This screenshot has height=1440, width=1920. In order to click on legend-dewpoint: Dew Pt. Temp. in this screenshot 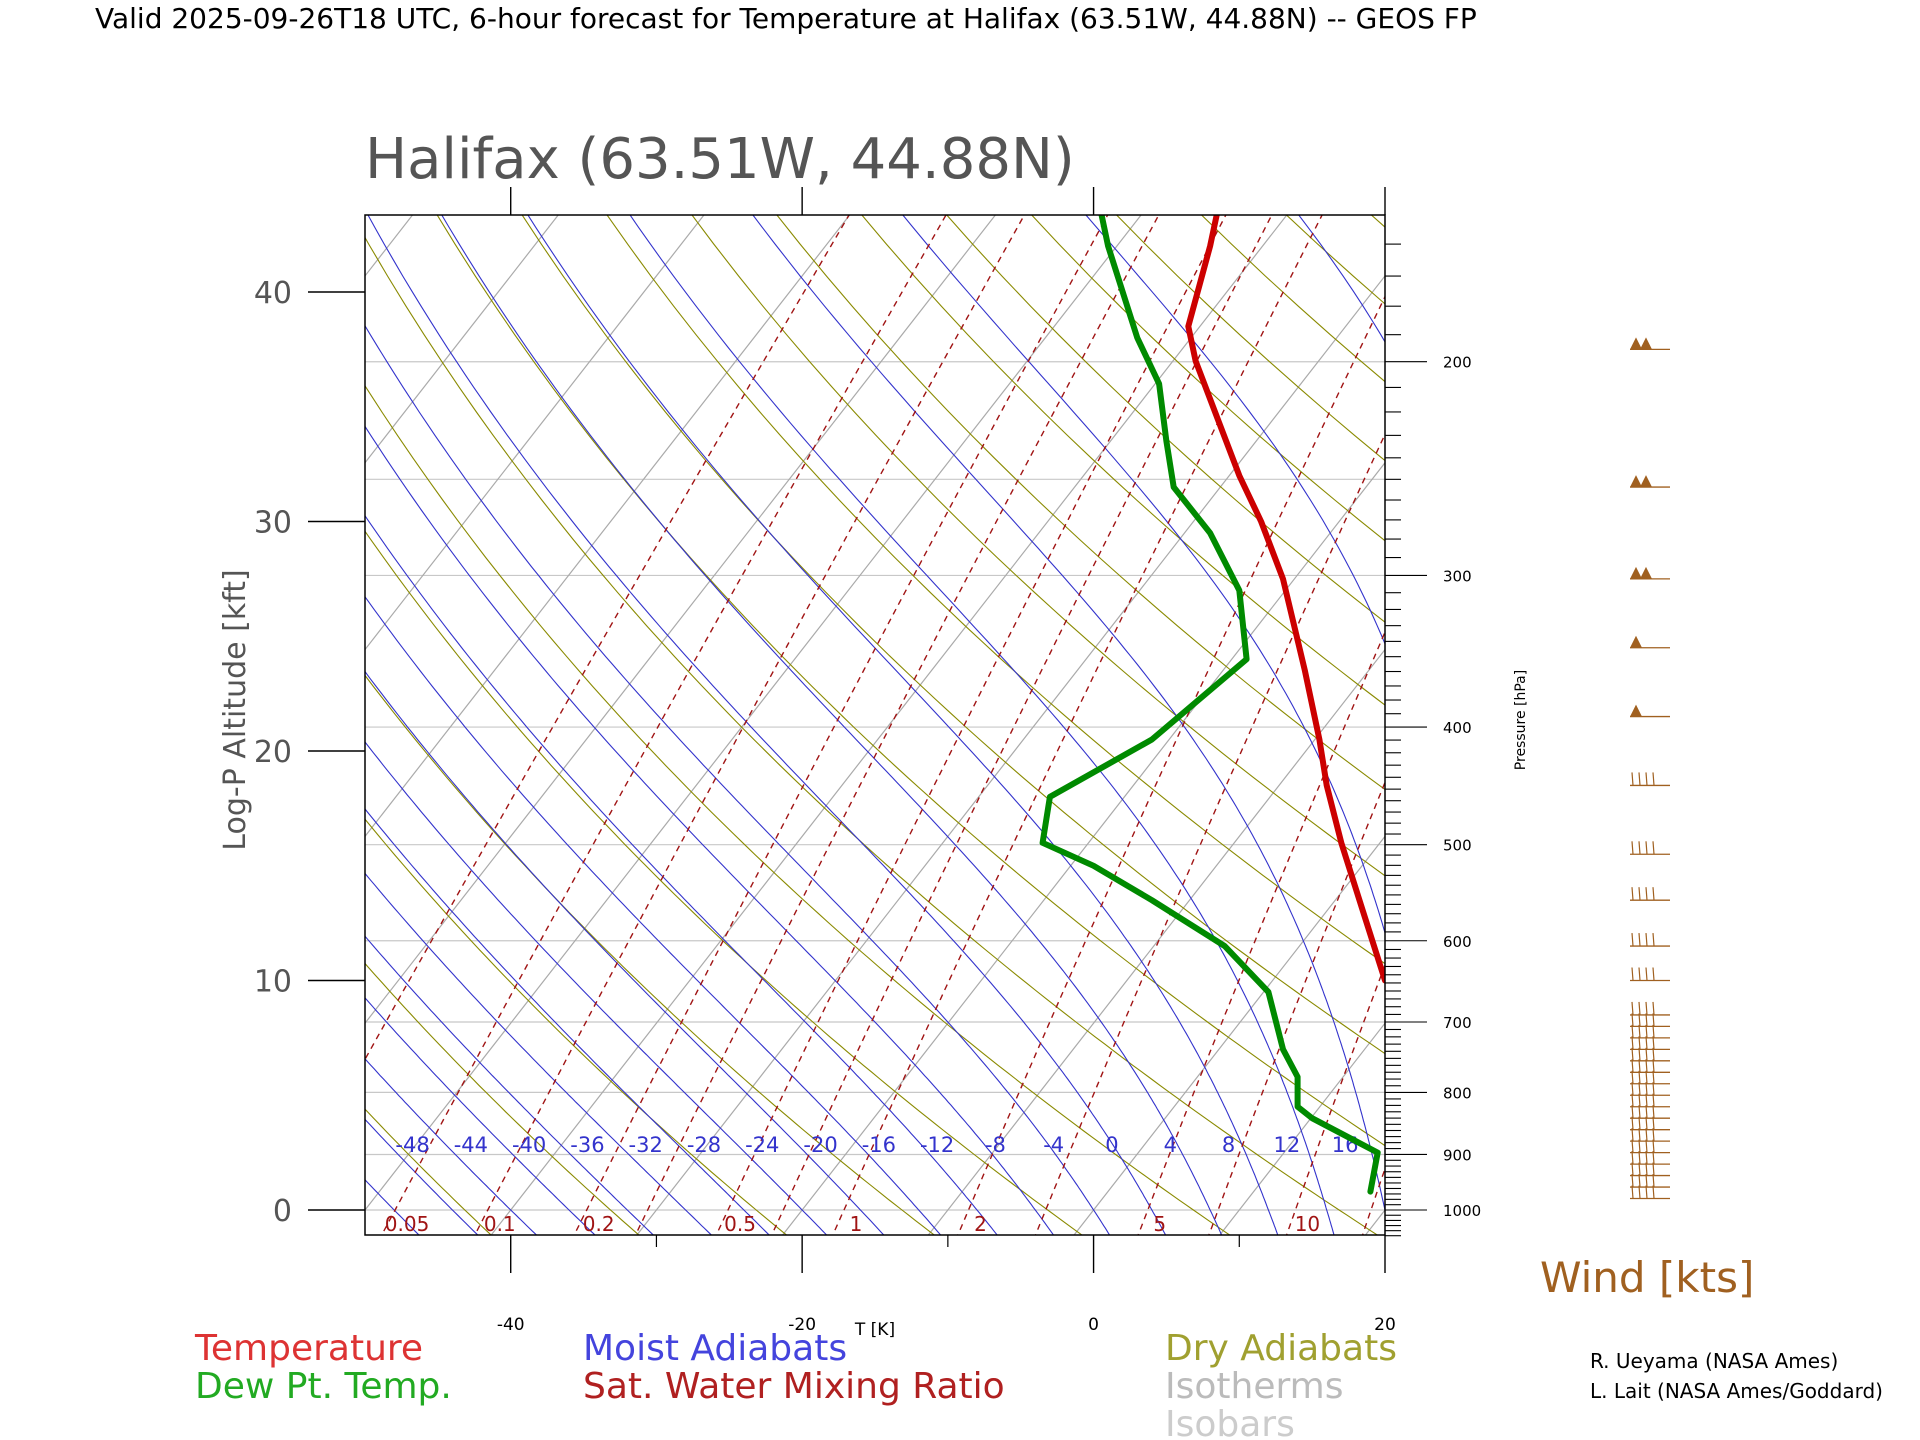, I will do `click(323, 1386)`.